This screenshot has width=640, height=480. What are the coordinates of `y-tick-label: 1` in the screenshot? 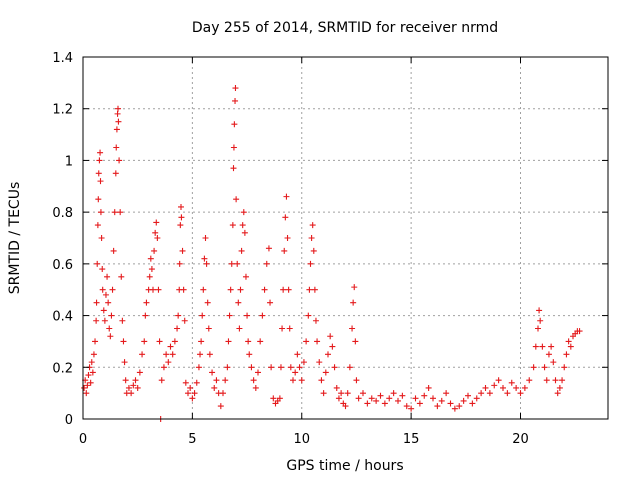 It's located at (69, 161).